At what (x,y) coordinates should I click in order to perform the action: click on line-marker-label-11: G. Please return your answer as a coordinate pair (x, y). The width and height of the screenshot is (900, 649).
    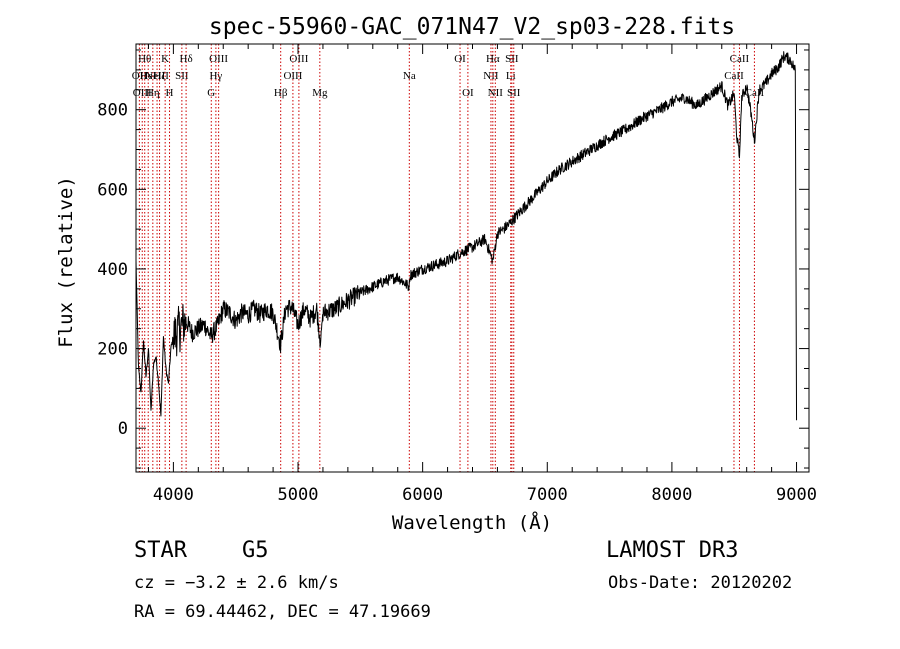
    Looking at the image, I should click on (211, 93).